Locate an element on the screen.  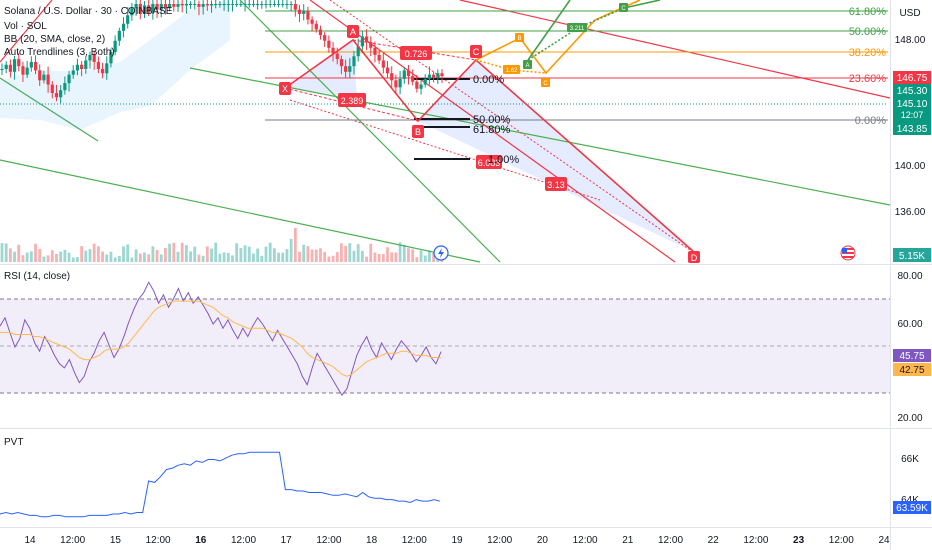
price-badge-14530-text: 145.30 is located at coordinates (912, 91).